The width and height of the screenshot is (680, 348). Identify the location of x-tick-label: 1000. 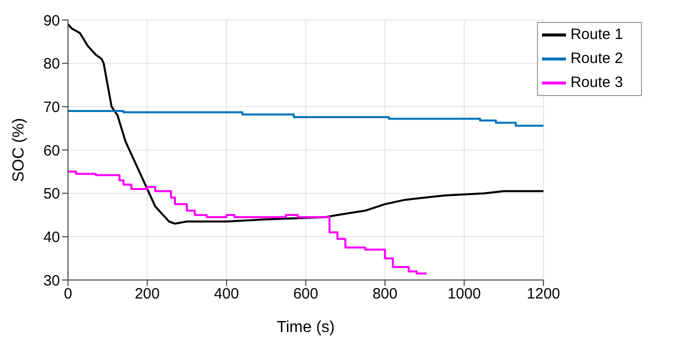
(464, 294).